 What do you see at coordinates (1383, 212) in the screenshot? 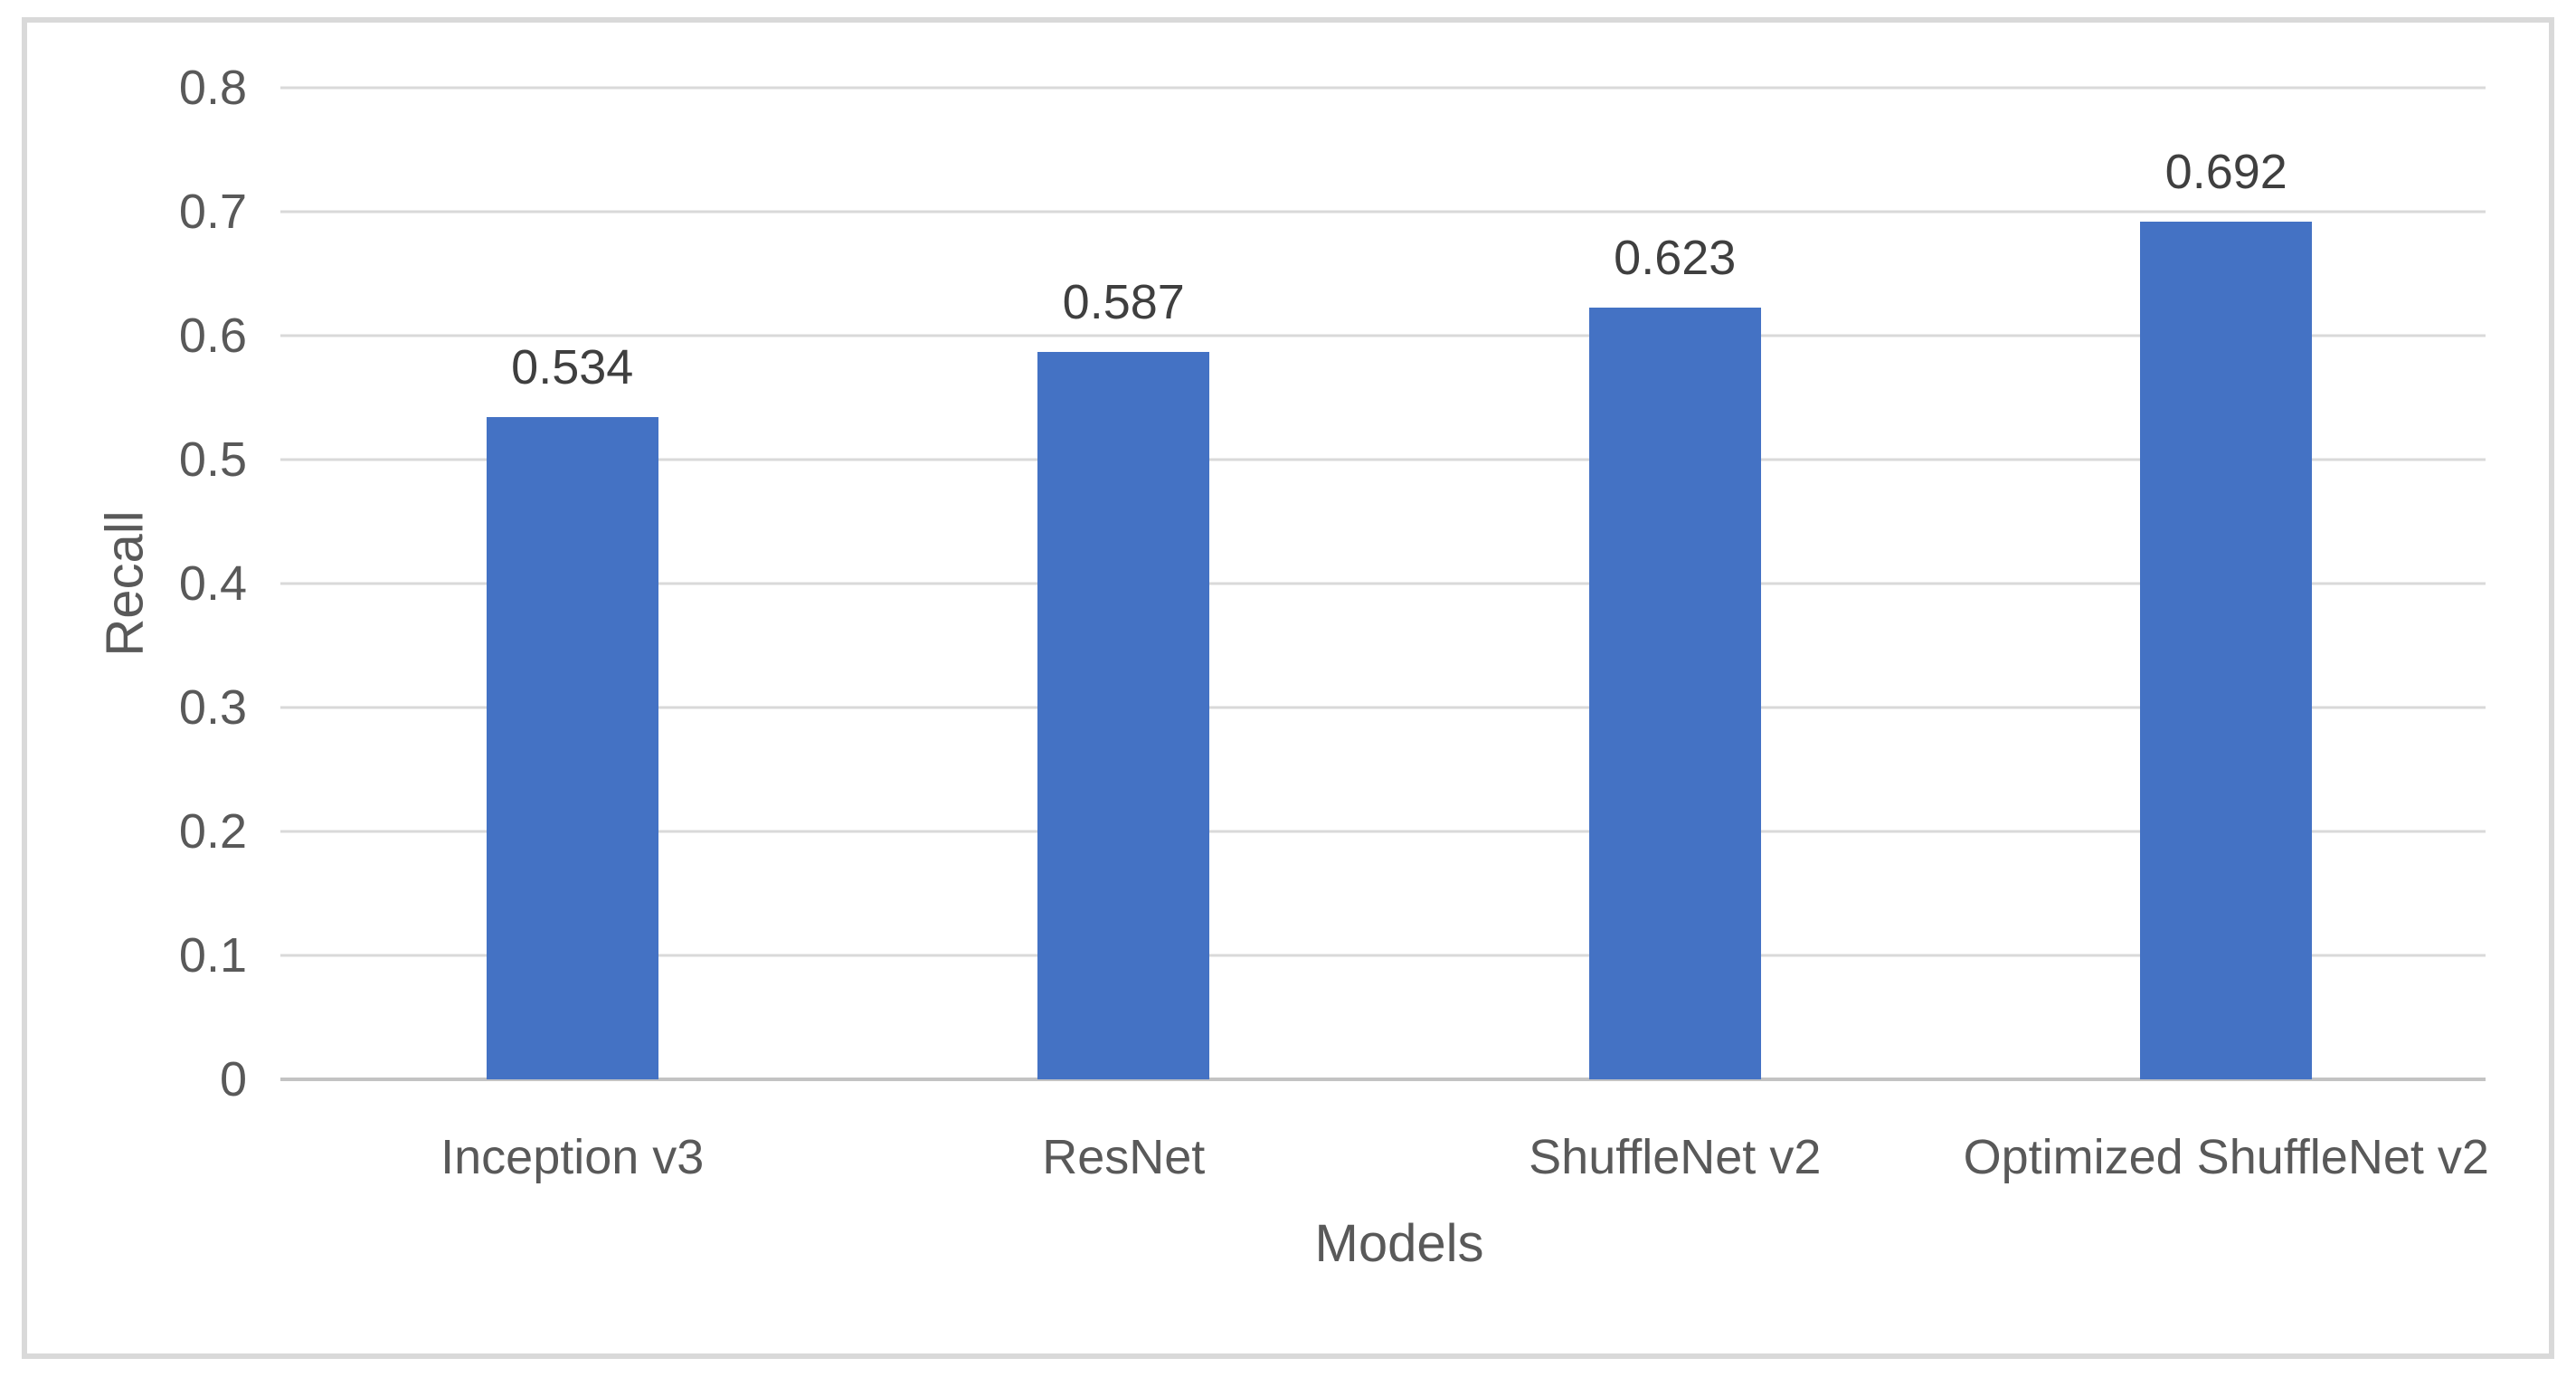
I see `gridline-0.7` at bounding box center [1383, 212].